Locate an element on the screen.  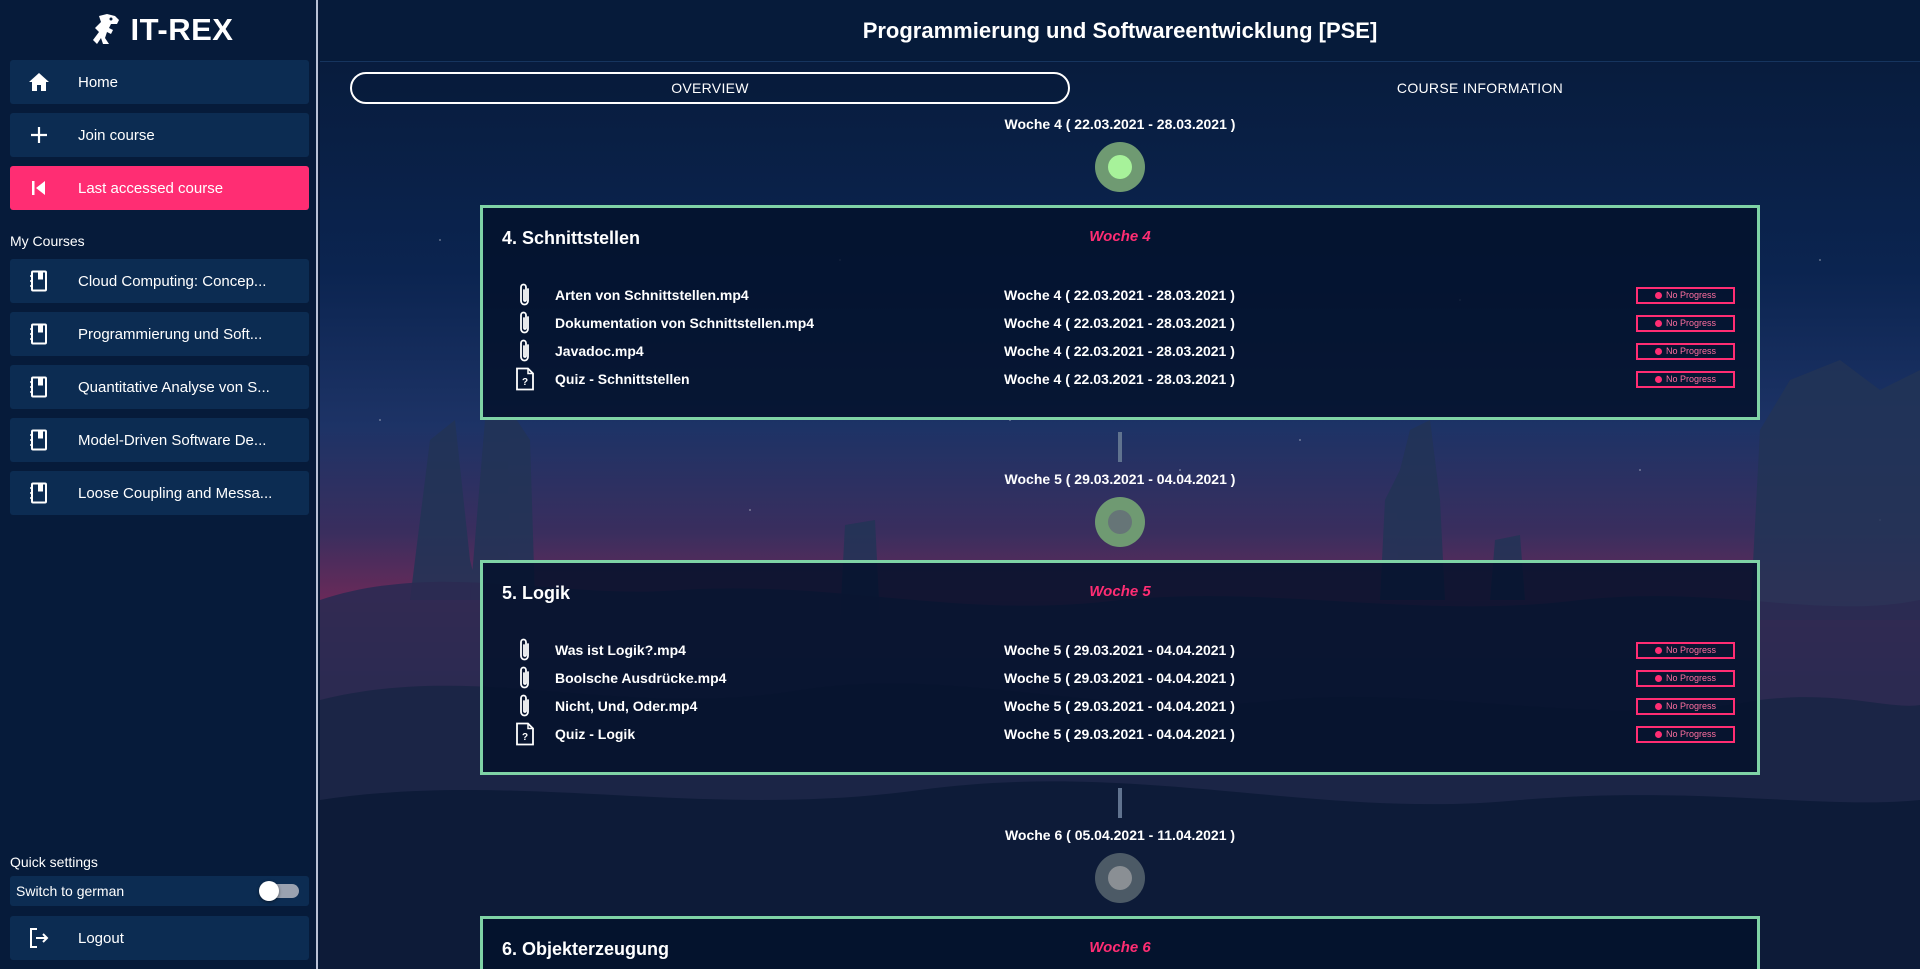
logout-label: Logout is located at coordinates (101, 938).